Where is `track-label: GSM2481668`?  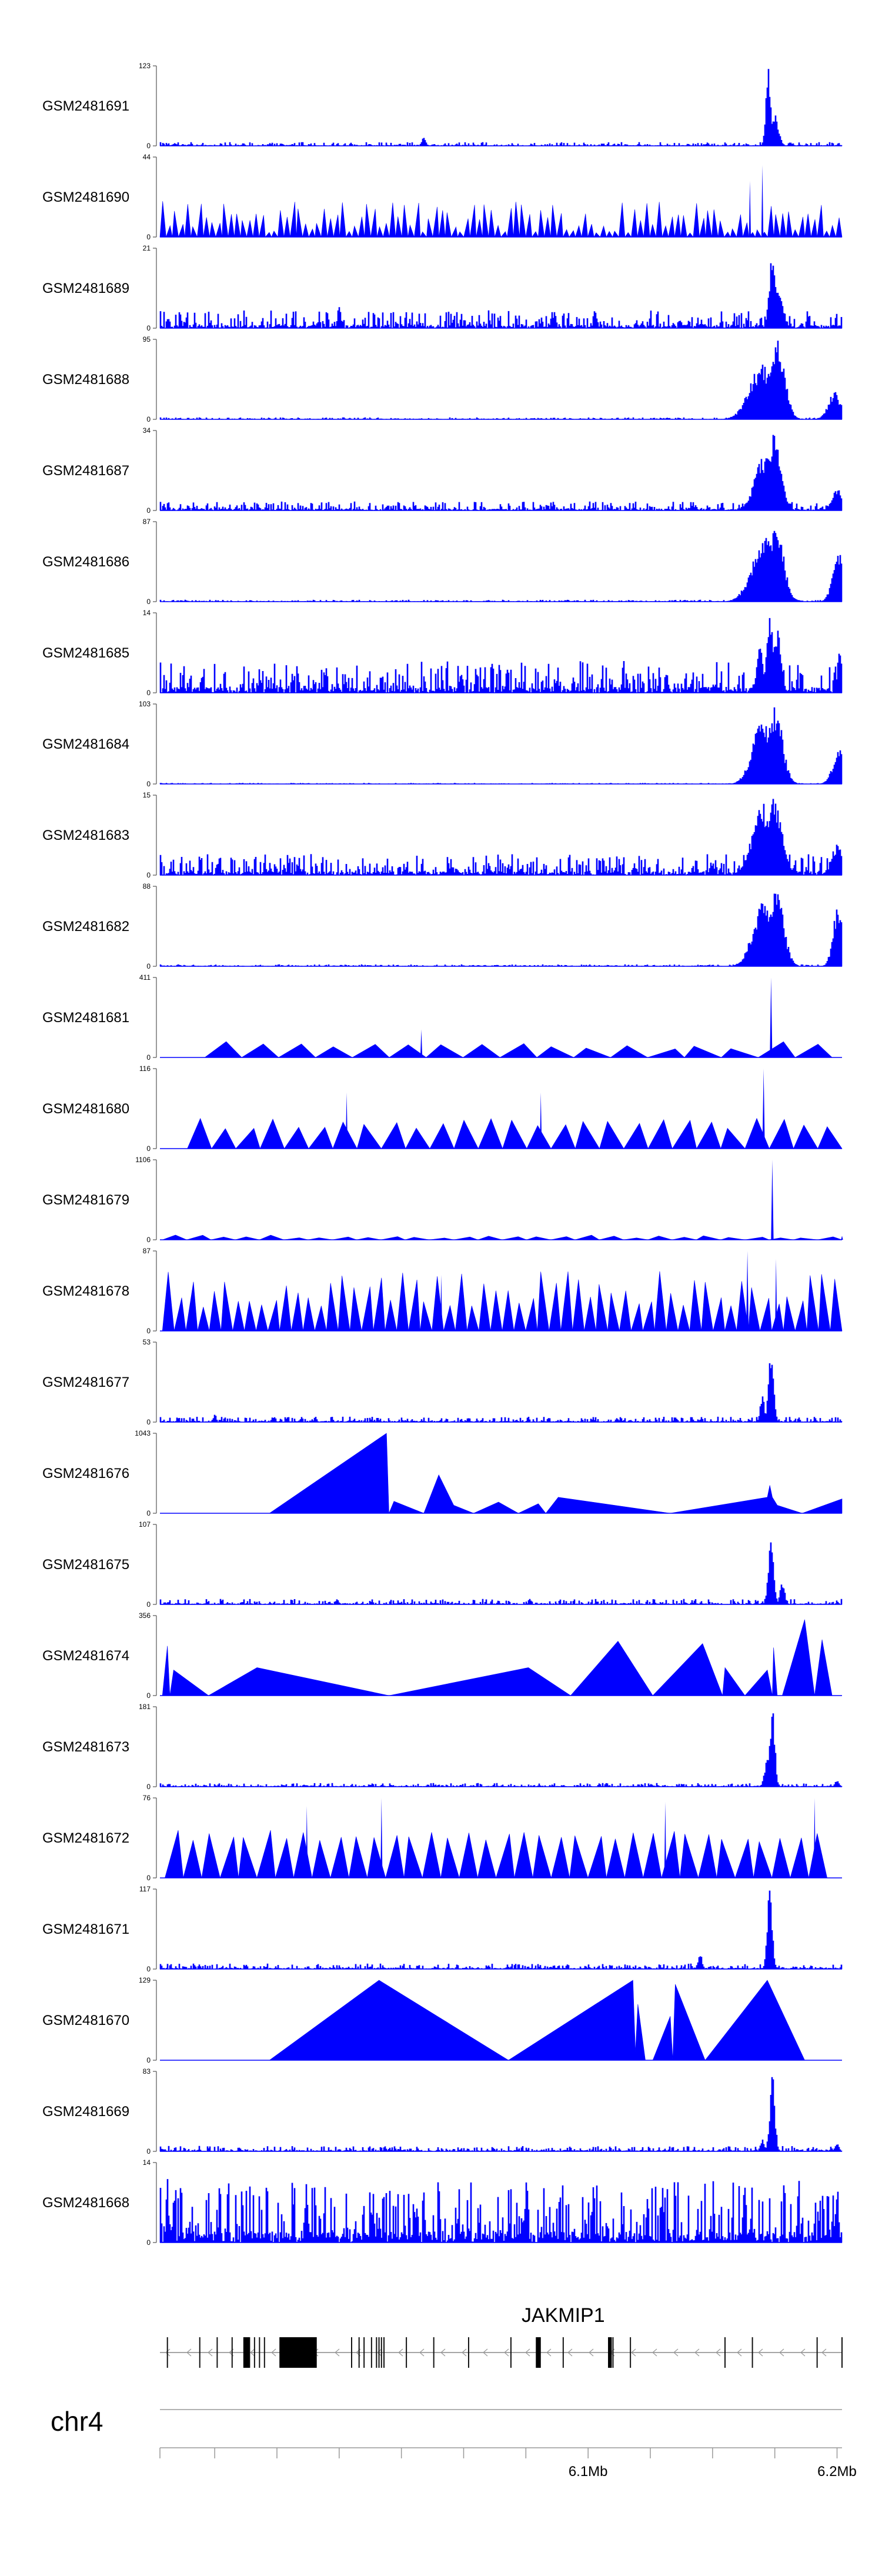 track-label: GSM2481668 is located at coordinates (85, 2203).